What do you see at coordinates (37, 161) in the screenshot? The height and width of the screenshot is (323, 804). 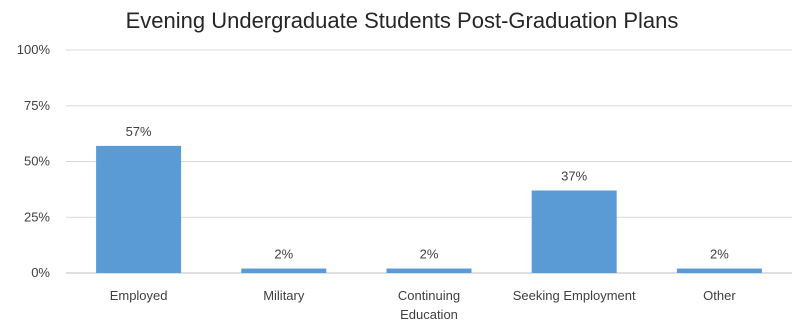 I see `y-tick-label: 50%` at bounding box center [37, 161].